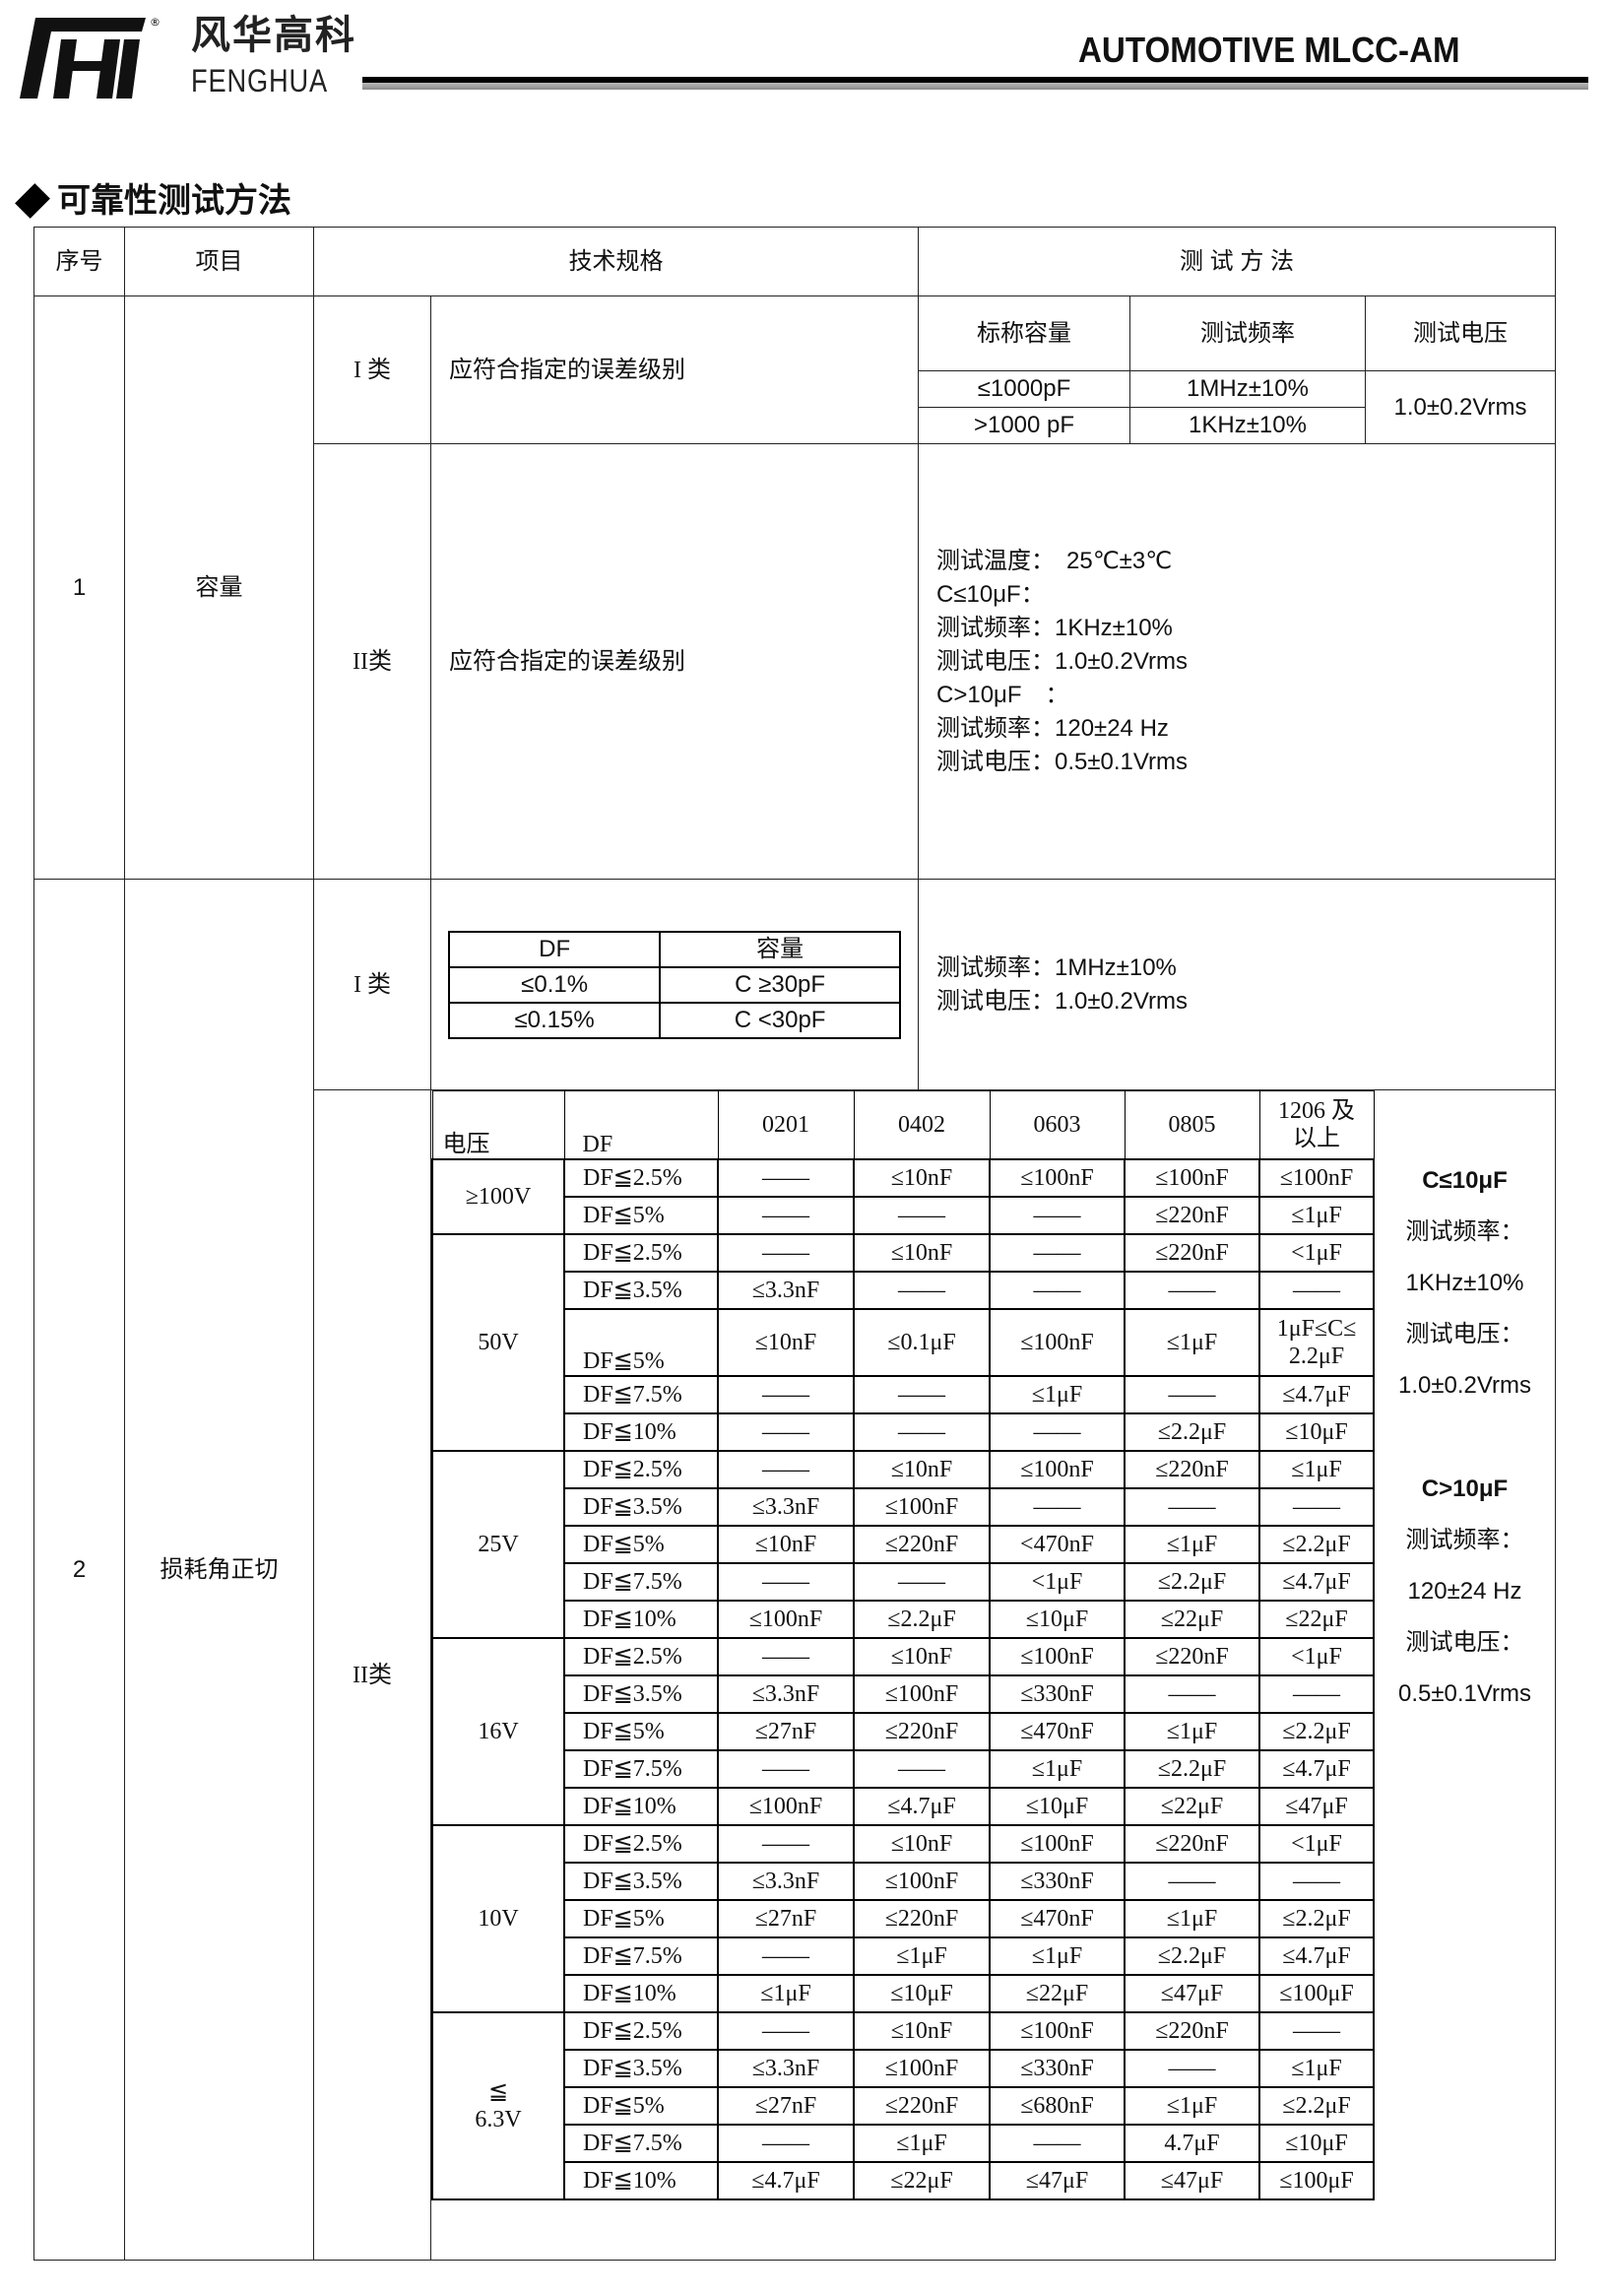 The width and height of the screenshot is (1609, 2296). What do you see at coordinates (1024, 333) in the screenshot?
I see `method-header: 标称容量` at bounding box center [1024, 333].